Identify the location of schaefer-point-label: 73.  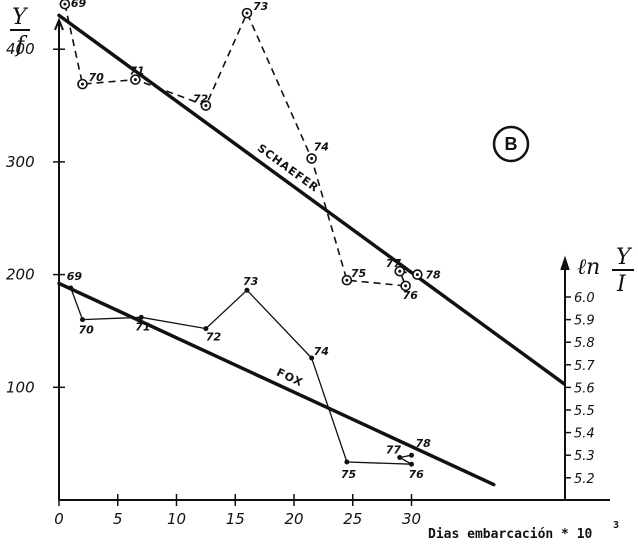
(261, 6).